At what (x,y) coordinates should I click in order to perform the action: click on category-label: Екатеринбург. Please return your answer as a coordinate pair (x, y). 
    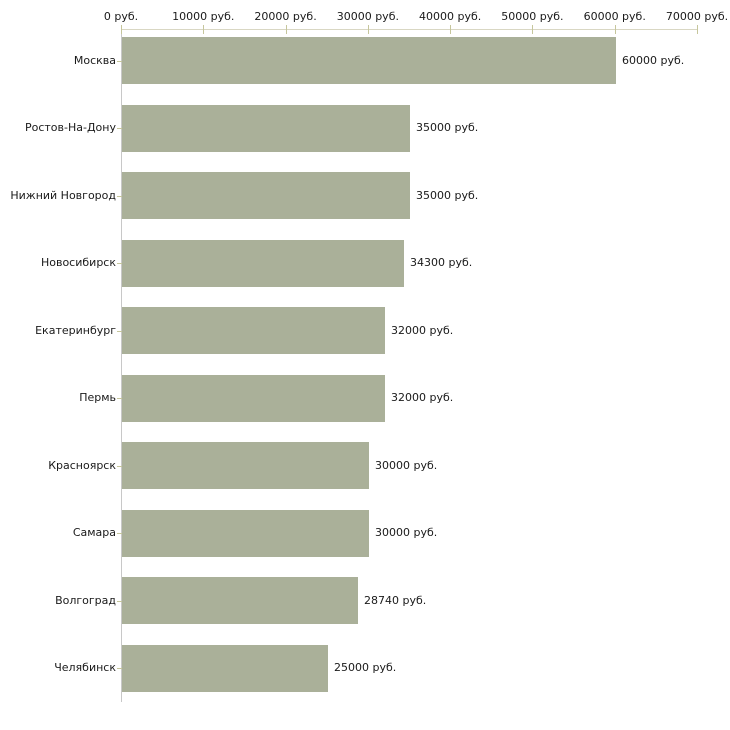
    Looking at the image, I should click on (75, 330).